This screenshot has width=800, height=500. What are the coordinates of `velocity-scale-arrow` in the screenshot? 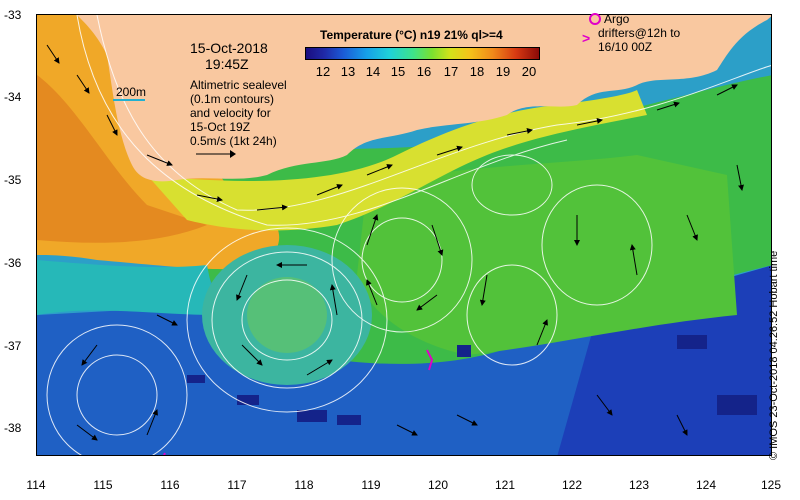 It's located at (216, 154).